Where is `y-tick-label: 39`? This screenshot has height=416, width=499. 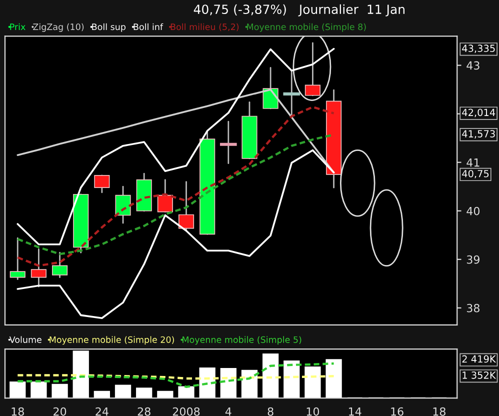
y-tick-label: 39 is located at coordinates (473, 259).